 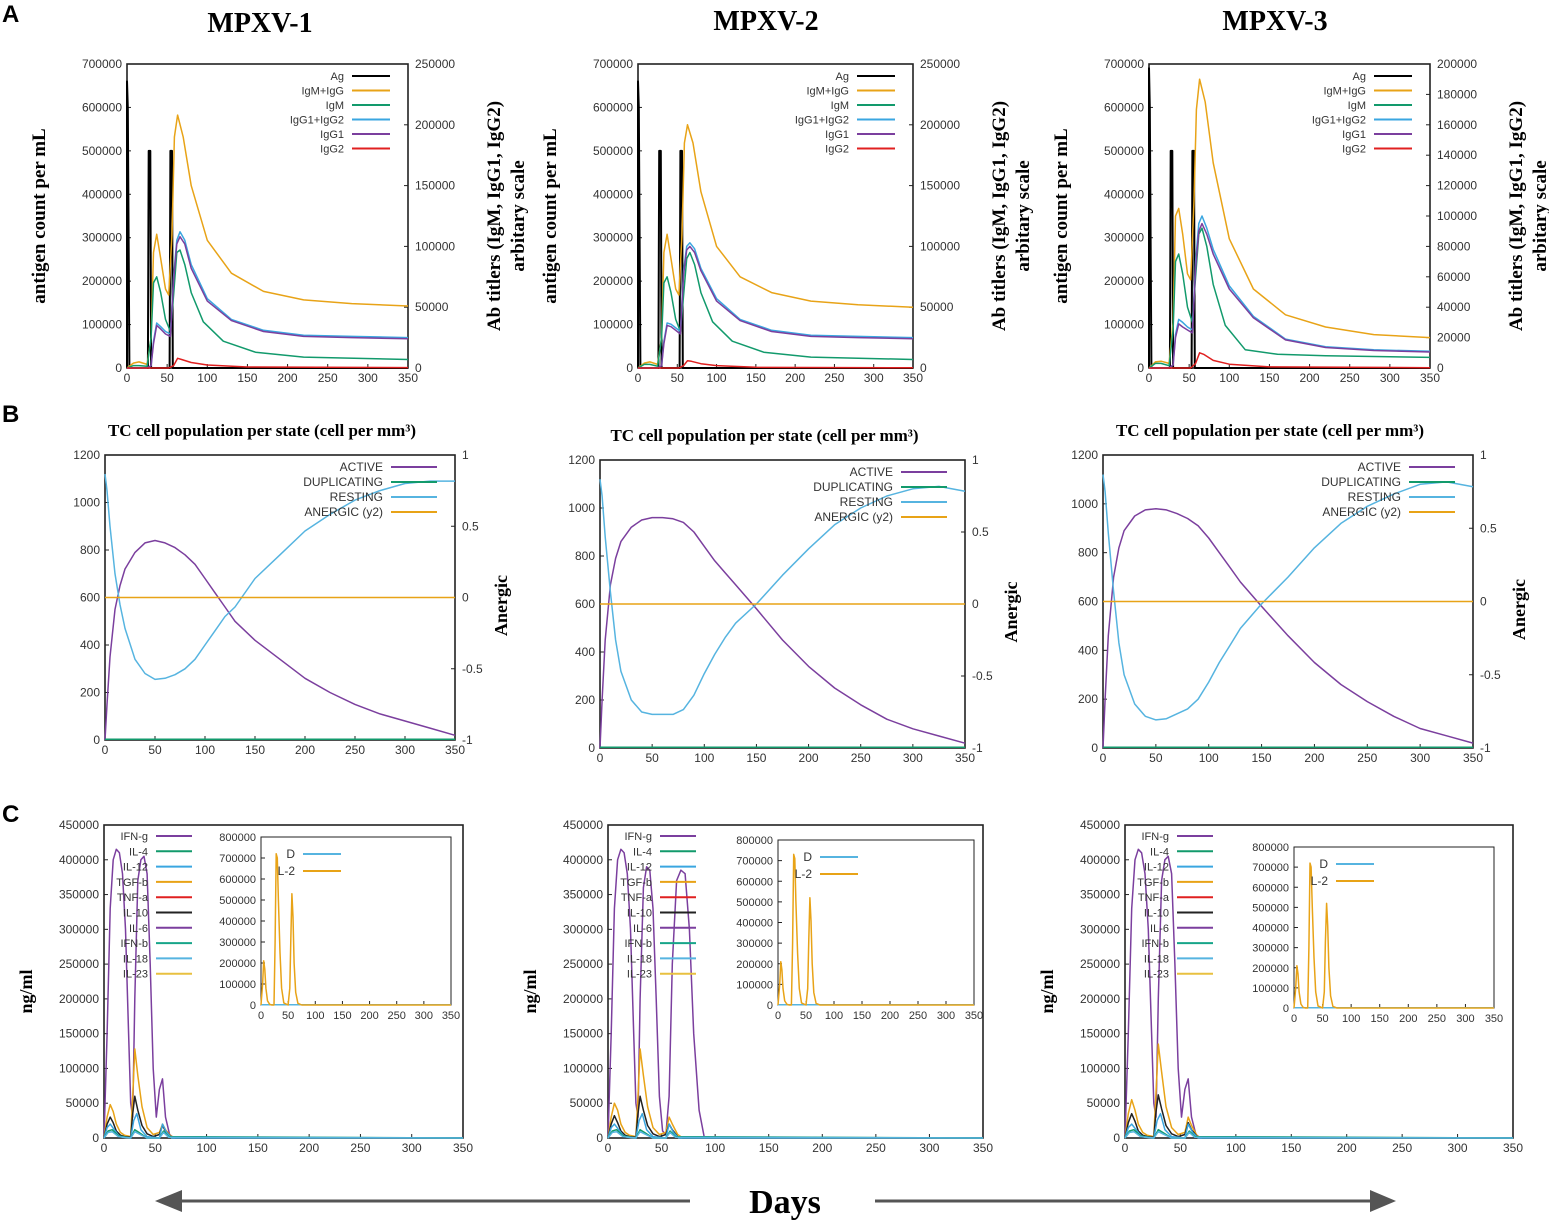 What do you see at coordinates (102, 325) in the screenshot?
I see `y-tick-label-a1: 100000` at bounding box center [102, 325].